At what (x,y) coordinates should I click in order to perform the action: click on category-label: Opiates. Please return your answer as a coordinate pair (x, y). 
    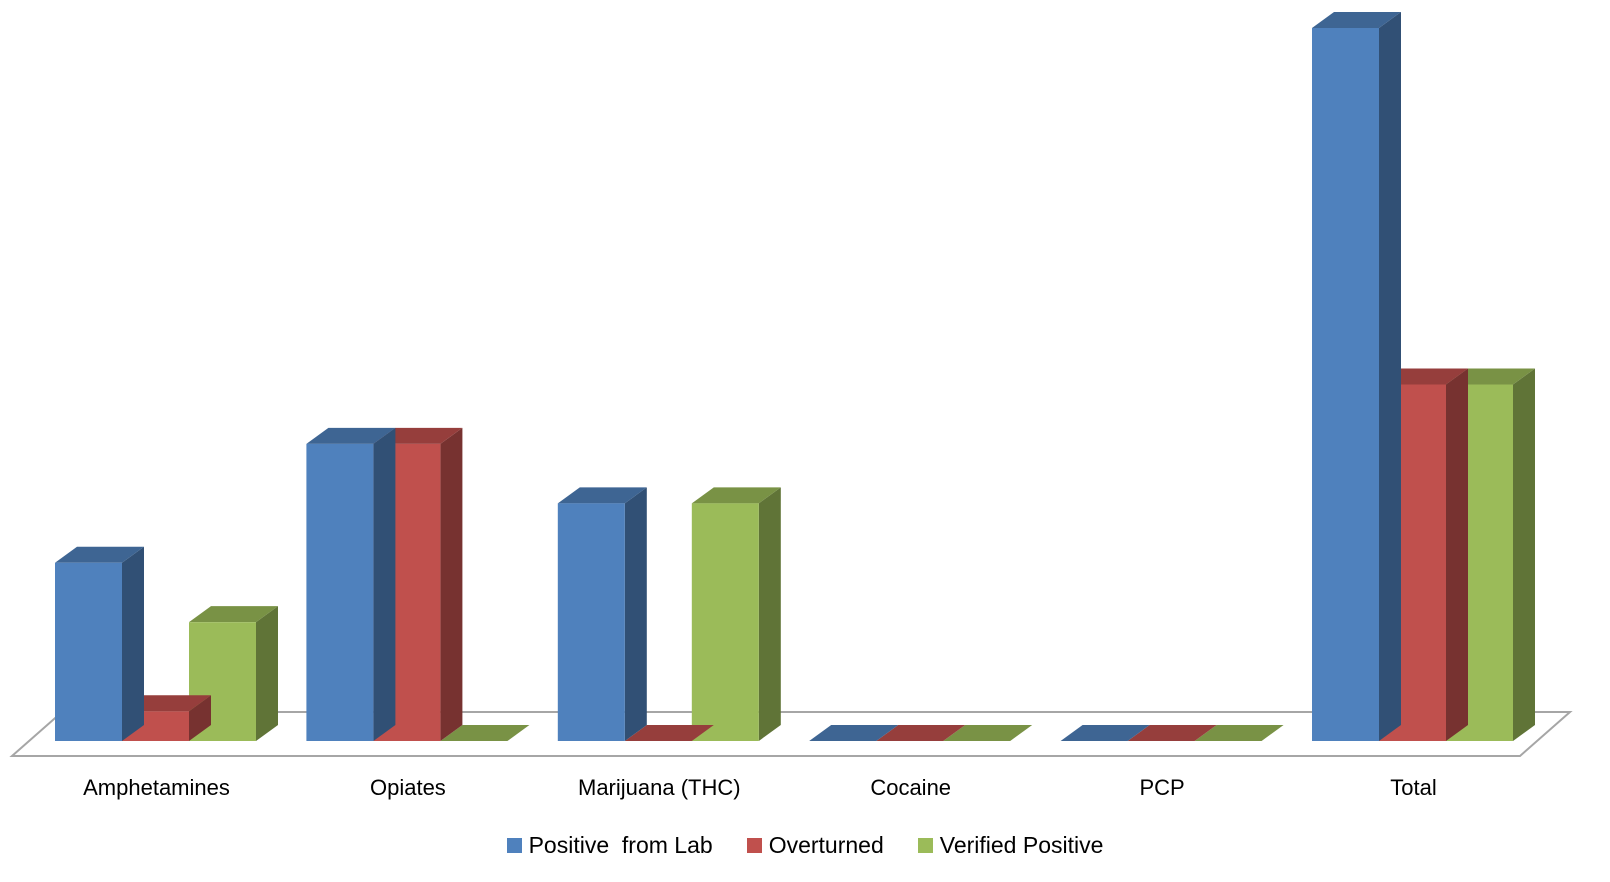
    Looking at the image, I should click on (408, 787).